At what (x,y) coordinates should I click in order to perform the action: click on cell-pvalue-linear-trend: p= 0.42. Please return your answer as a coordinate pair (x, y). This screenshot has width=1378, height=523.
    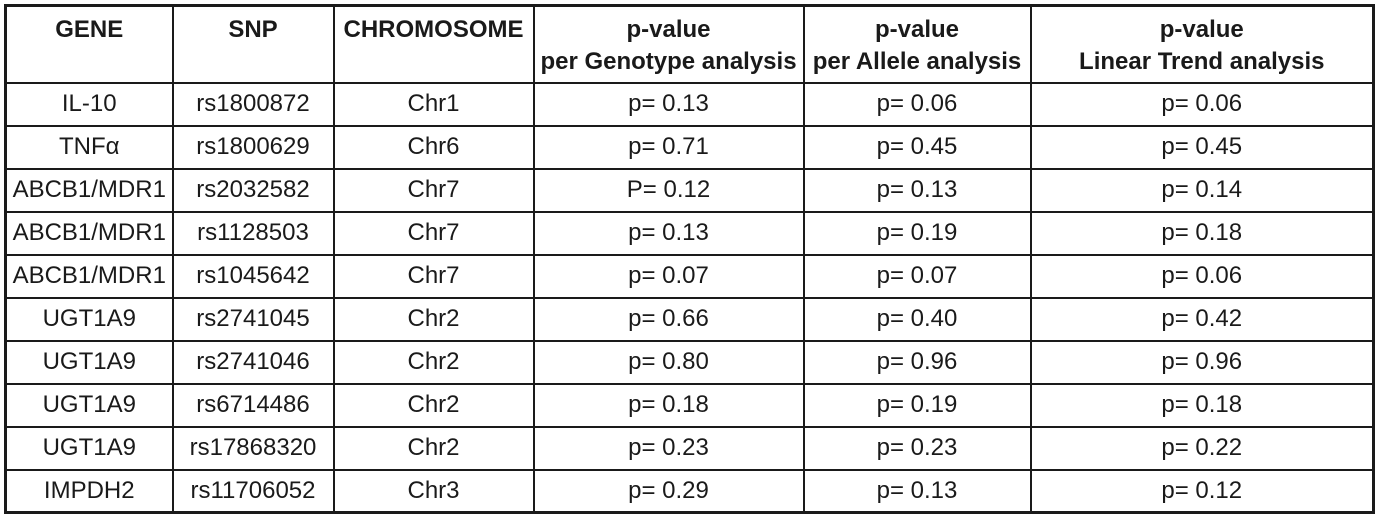
    Looking at the image, I should click on (1202, 319).